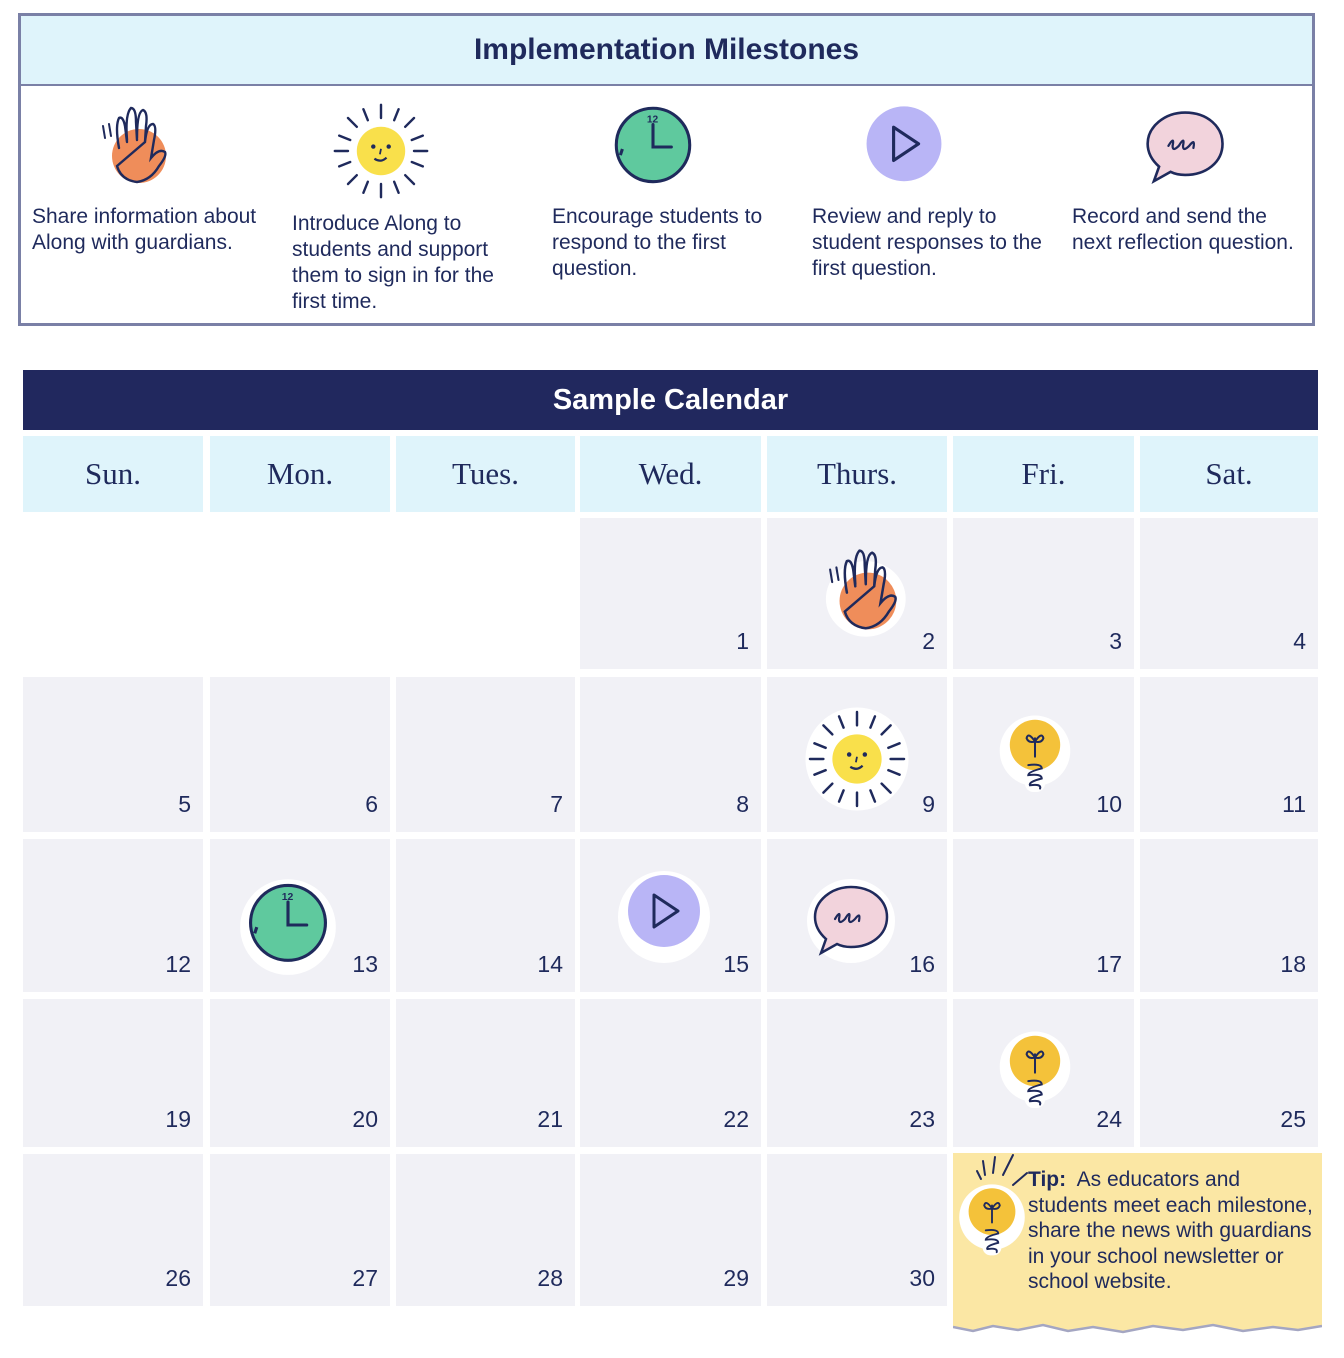 The height and width of the screenshot is (1358, 1344). Describe the element at coordinates (922, 1278) in the screenshot. I see `date-number: 30` at that location.